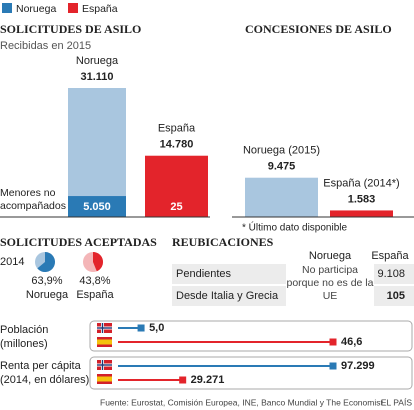  I want to click on note: * Último dato disponible, so click(294, 227).